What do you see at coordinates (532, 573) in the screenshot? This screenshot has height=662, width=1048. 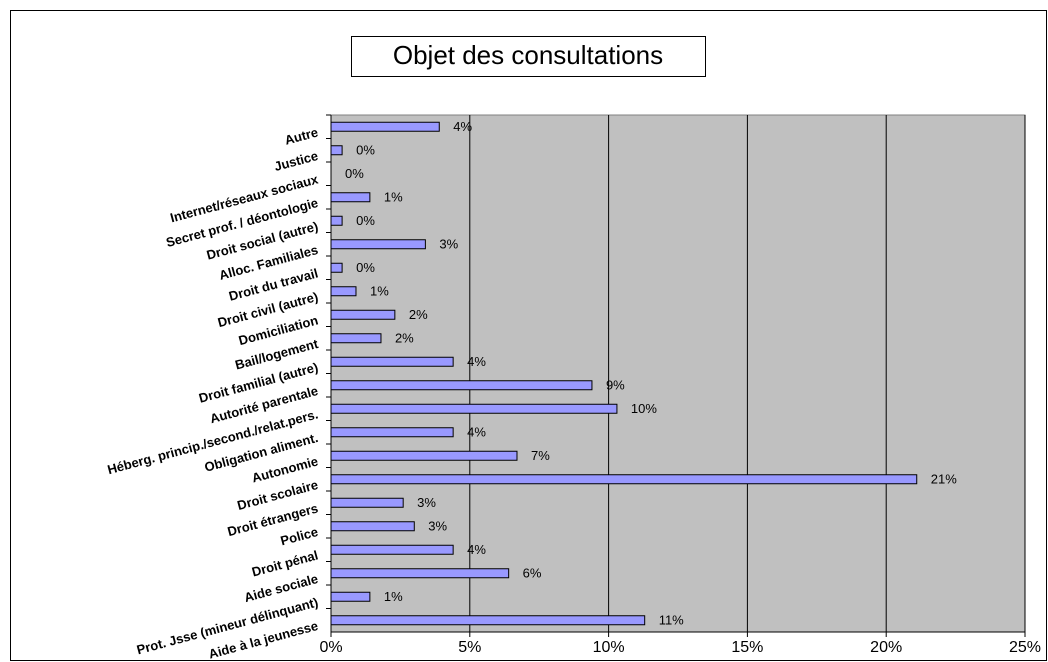 I see `value-label: 6%` at bounding box center [532, 573].